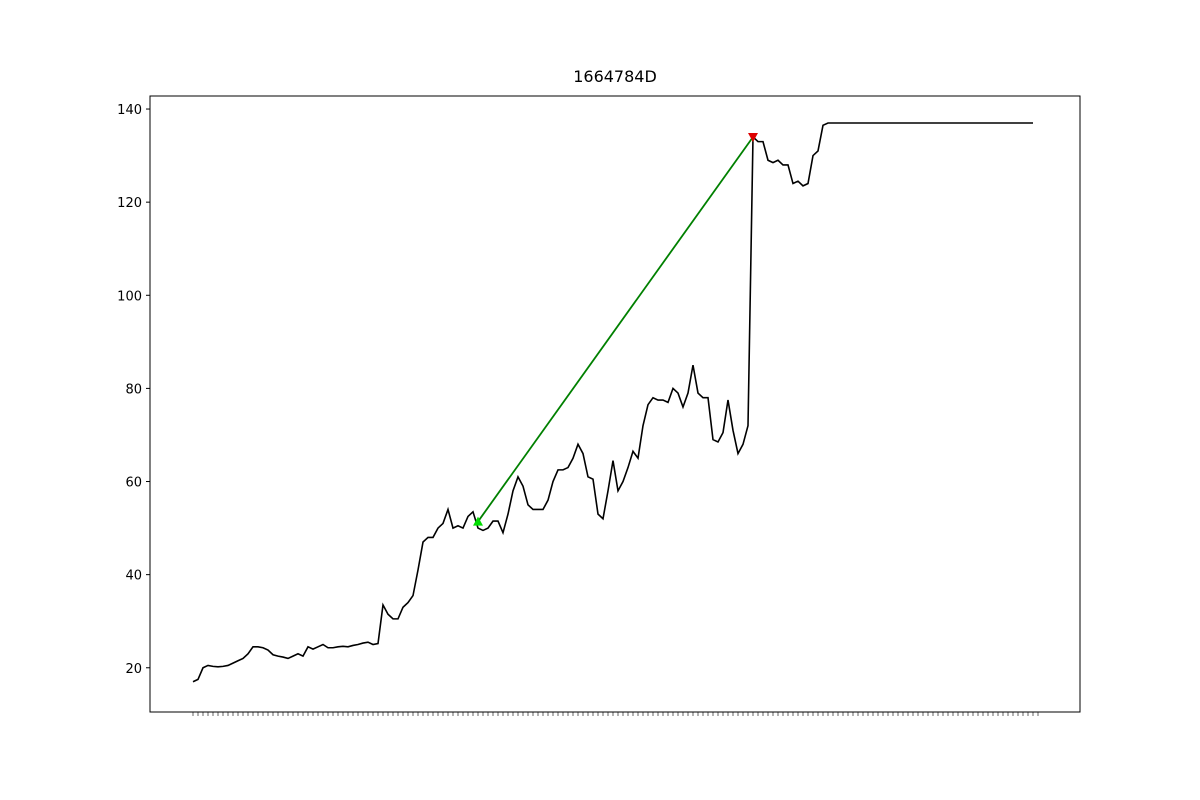 The width and height of the screenshot is (1200, 800). What do you see at coordinates (129, 296) in the screenshot?
I see `y-tick-label: 100` at bounding box center [129, 296].